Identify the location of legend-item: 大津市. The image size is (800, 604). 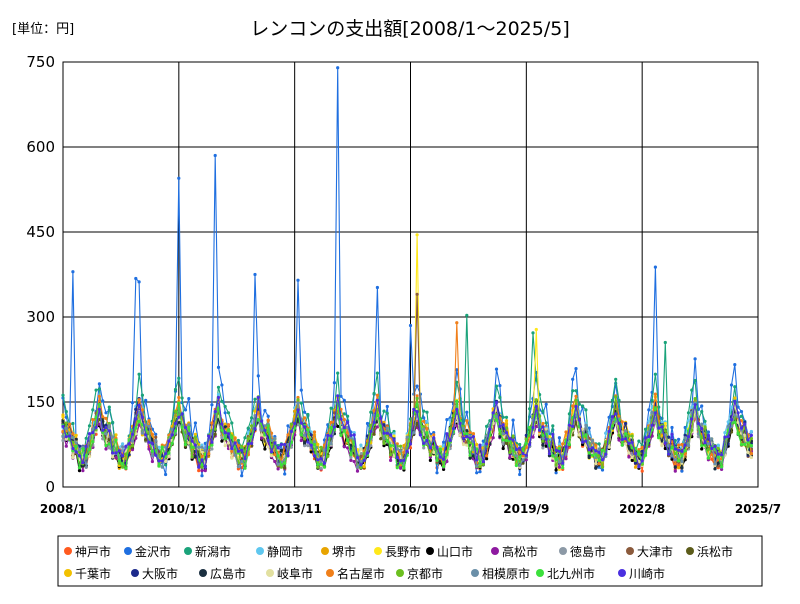
(649, 551).